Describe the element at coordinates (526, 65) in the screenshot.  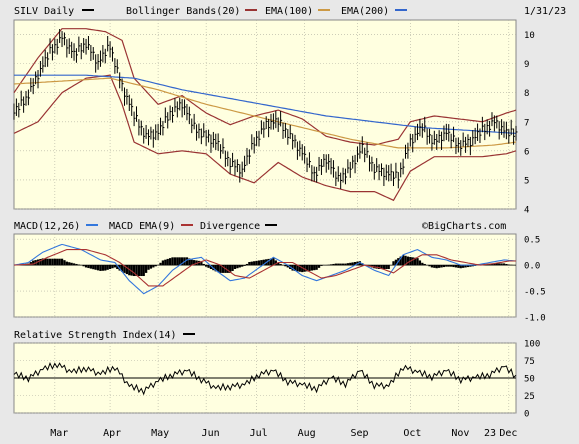
I see `y-tick-label: 9` at that location.